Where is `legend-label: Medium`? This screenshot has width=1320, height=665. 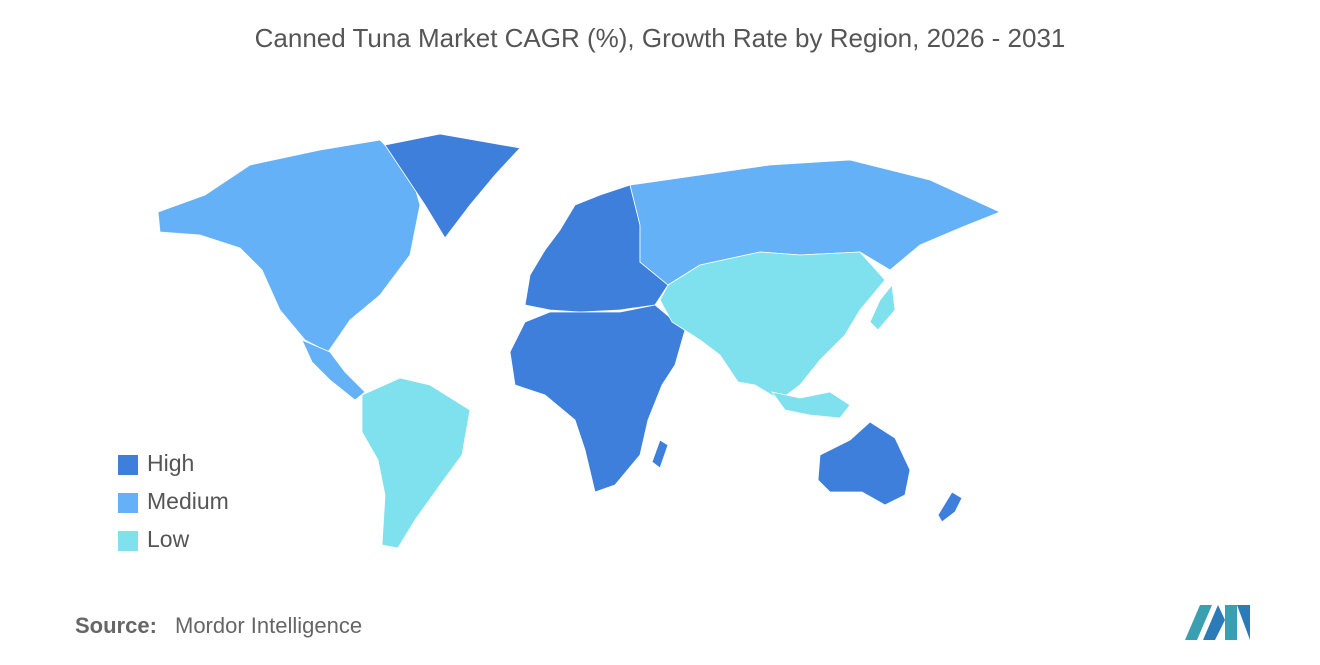 legend-label: Medium is located at coordinates (188, 501).